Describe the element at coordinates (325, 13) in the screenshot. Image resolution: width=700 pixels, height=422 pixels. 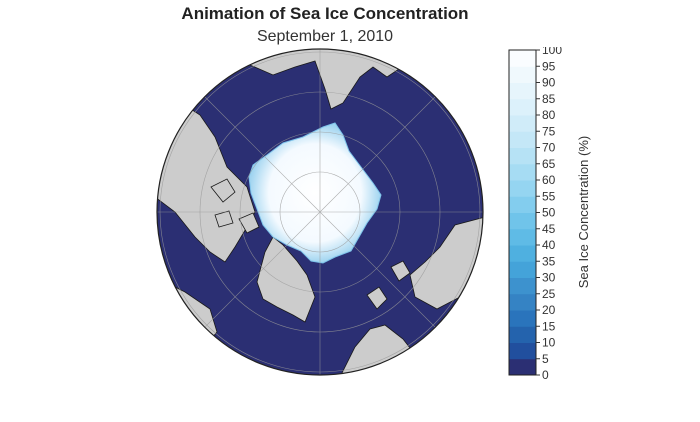
I see `map-title: Animation of Sea Ice Concentration` at that location.